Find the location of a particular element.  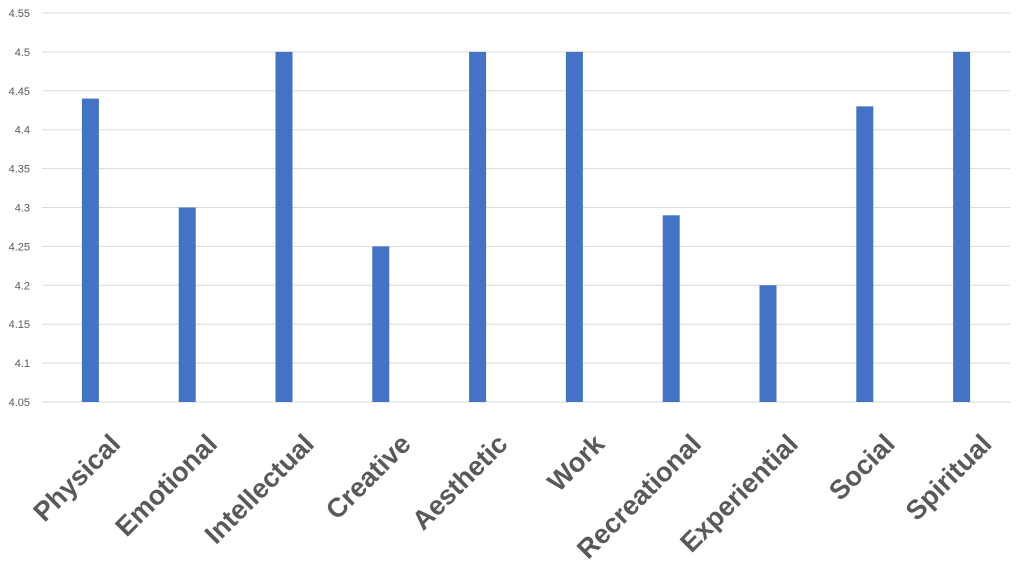

y-tick-label: 4.4 is located at coordinates (22, 131).